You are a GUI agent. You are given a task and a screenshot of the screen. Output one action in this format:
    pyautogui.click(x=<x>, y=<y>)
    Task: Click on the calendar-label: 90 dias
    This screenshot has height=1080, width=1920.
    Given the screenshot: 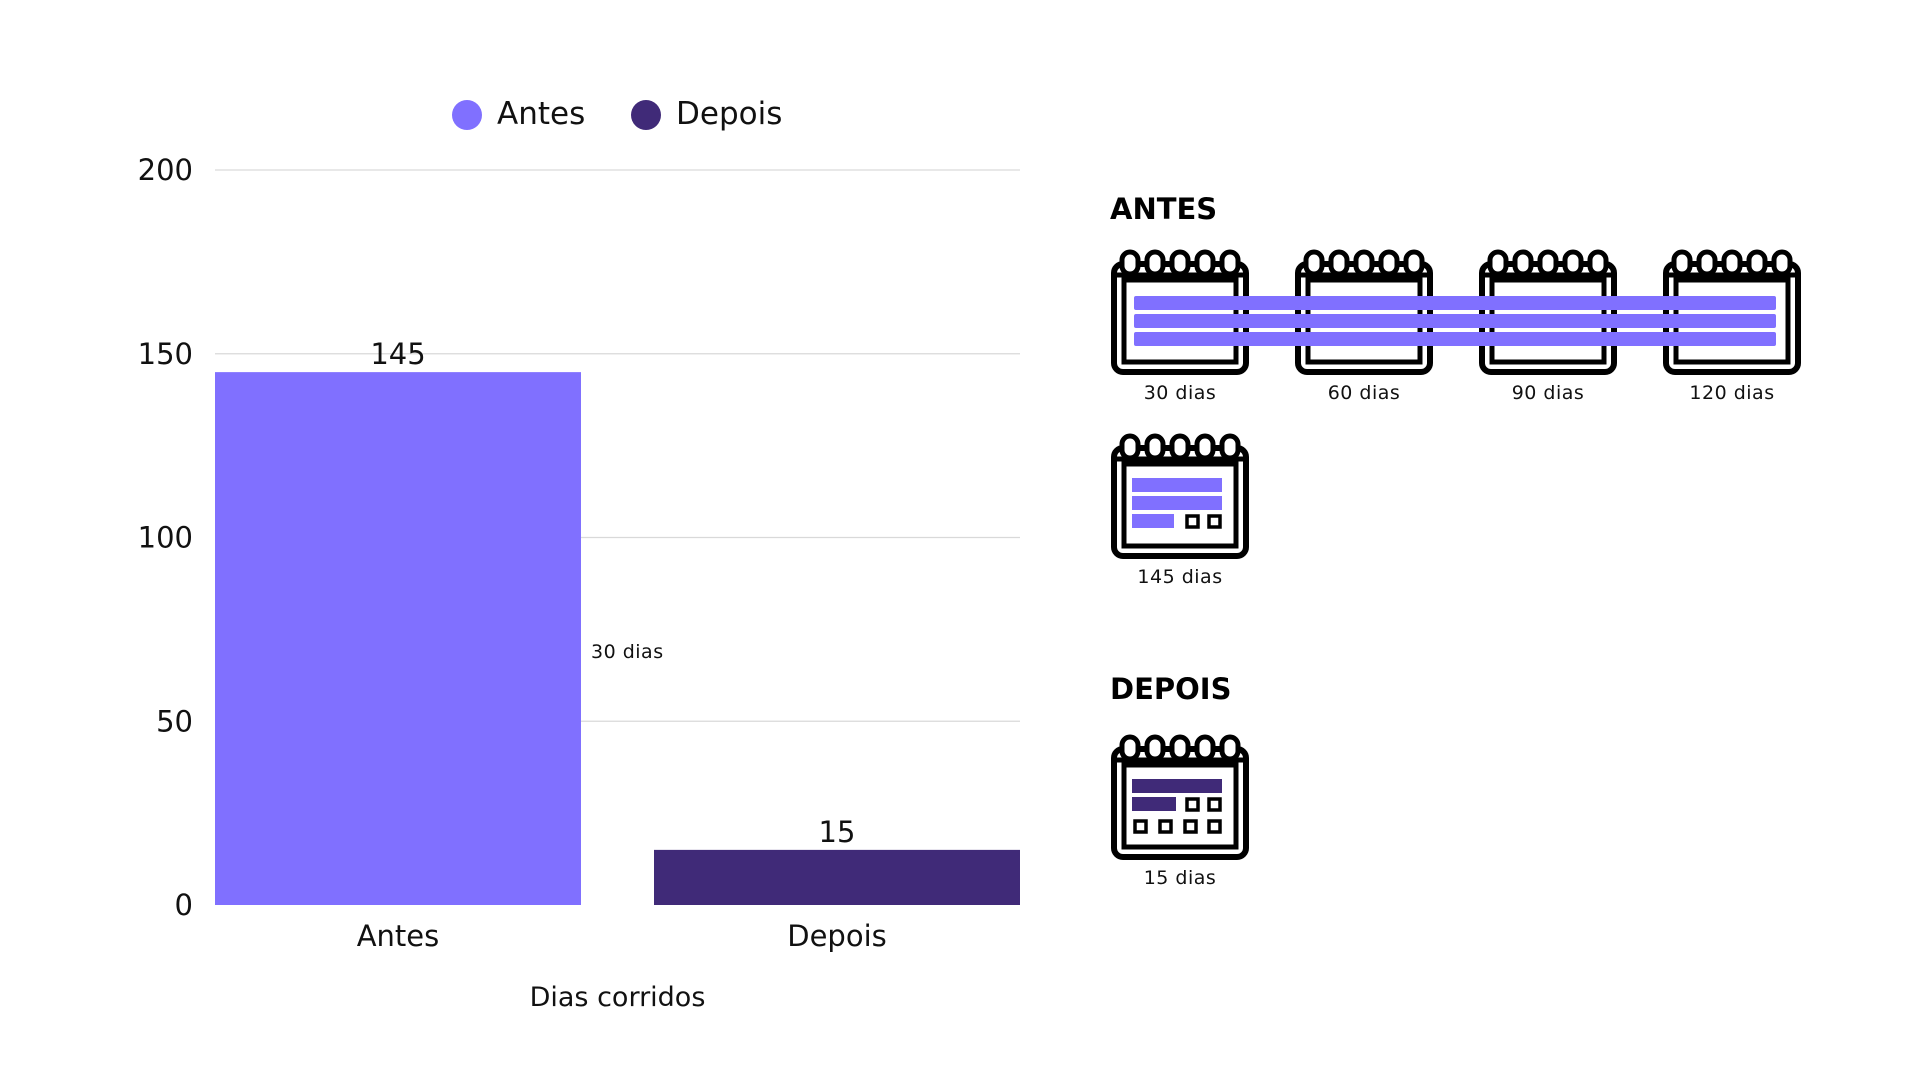 What is the action you would take?
    pyautogui.click(x=1548, y=393)
    